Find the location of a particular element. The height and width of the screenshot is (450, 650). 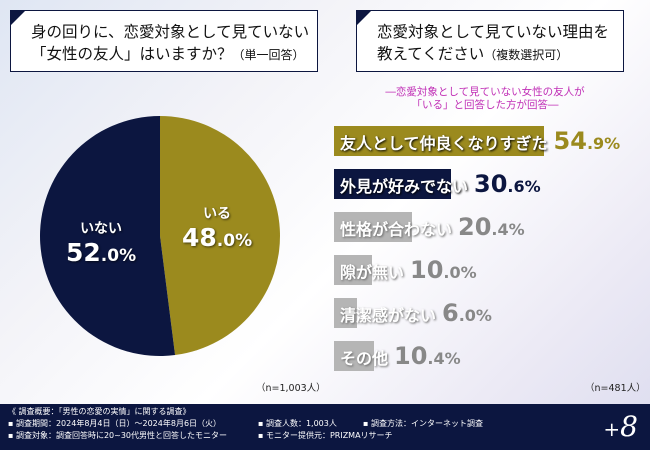

bar-label: その他 10.4% is located at coordinates (400, 356).